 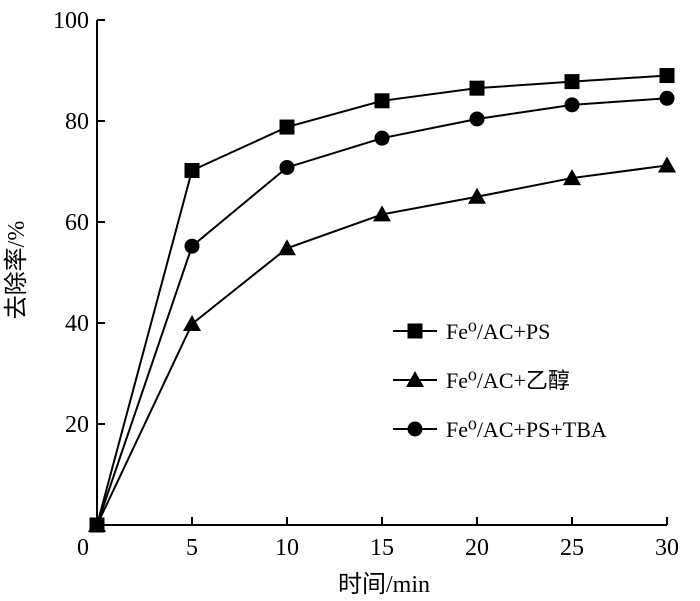 What do you see at coordinates (415, 379) in the screenshot?
I see `legend-marker-triangle` at bounding box center [415, 379].